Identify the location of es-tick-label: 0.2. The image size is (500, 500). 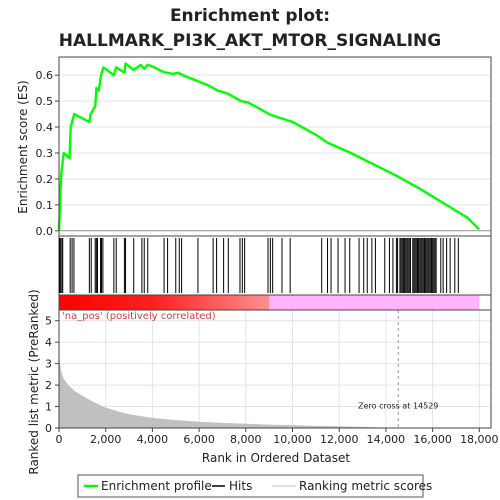
(45, 179).